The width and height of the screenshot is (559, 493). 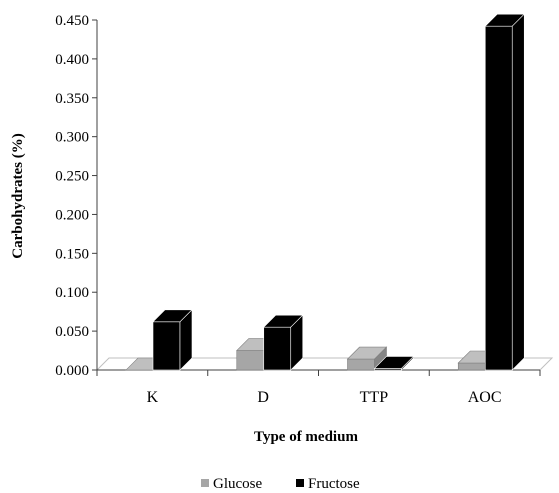 What do you see at coordinates (72, 254) in the screenshot?
I see `y-tick-label: 0.150` at bounding box center [72, 254].